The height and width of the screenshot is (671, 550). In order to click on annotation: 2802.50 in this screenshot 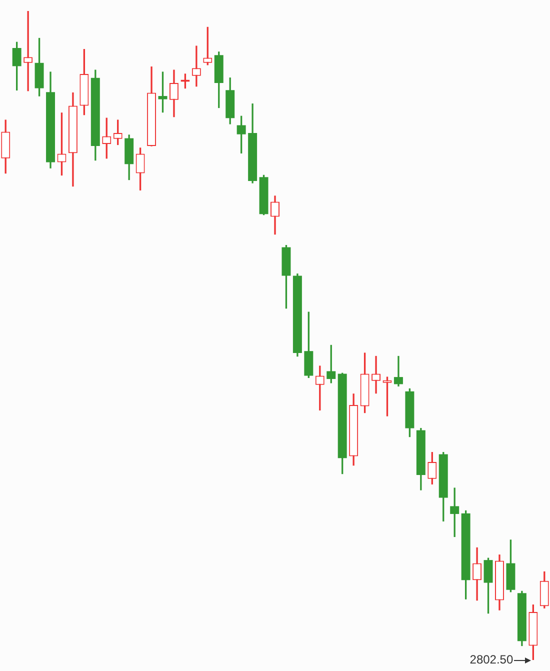, I will do `click(492, 659)`.